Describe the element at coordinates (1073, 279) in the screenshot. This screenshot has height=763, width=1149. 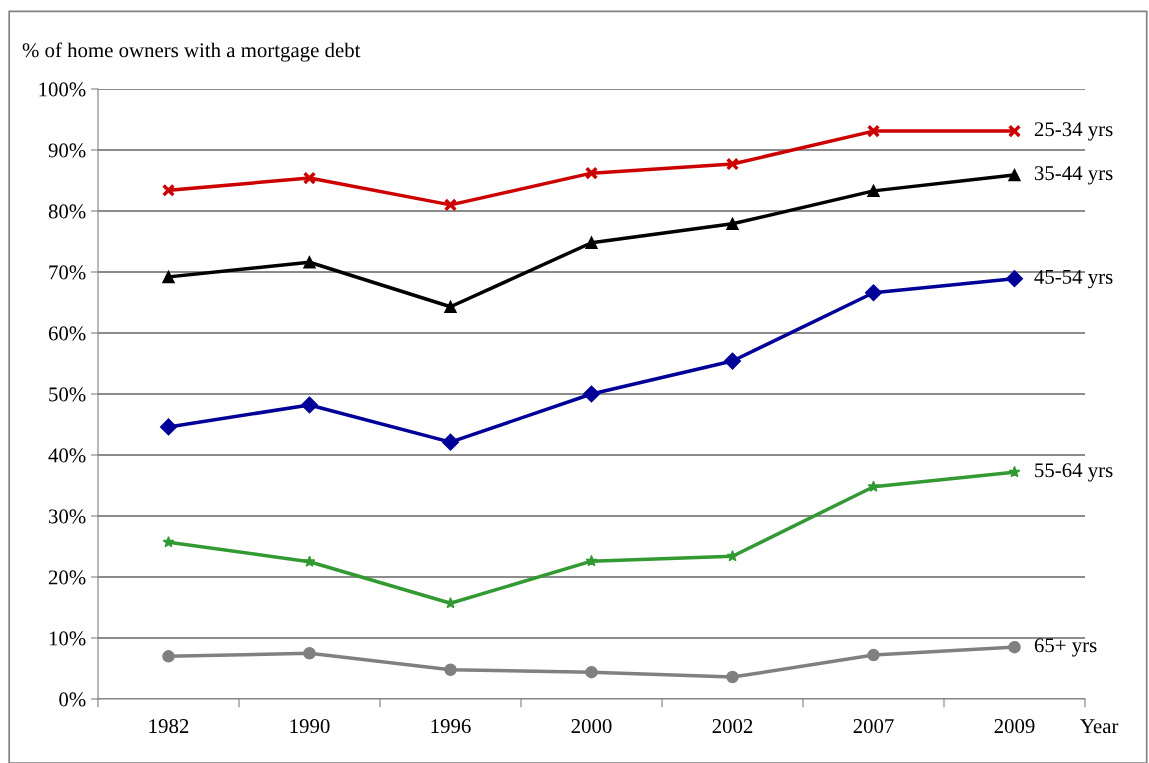
I see `series-label: 45-54 yrs` at that location.